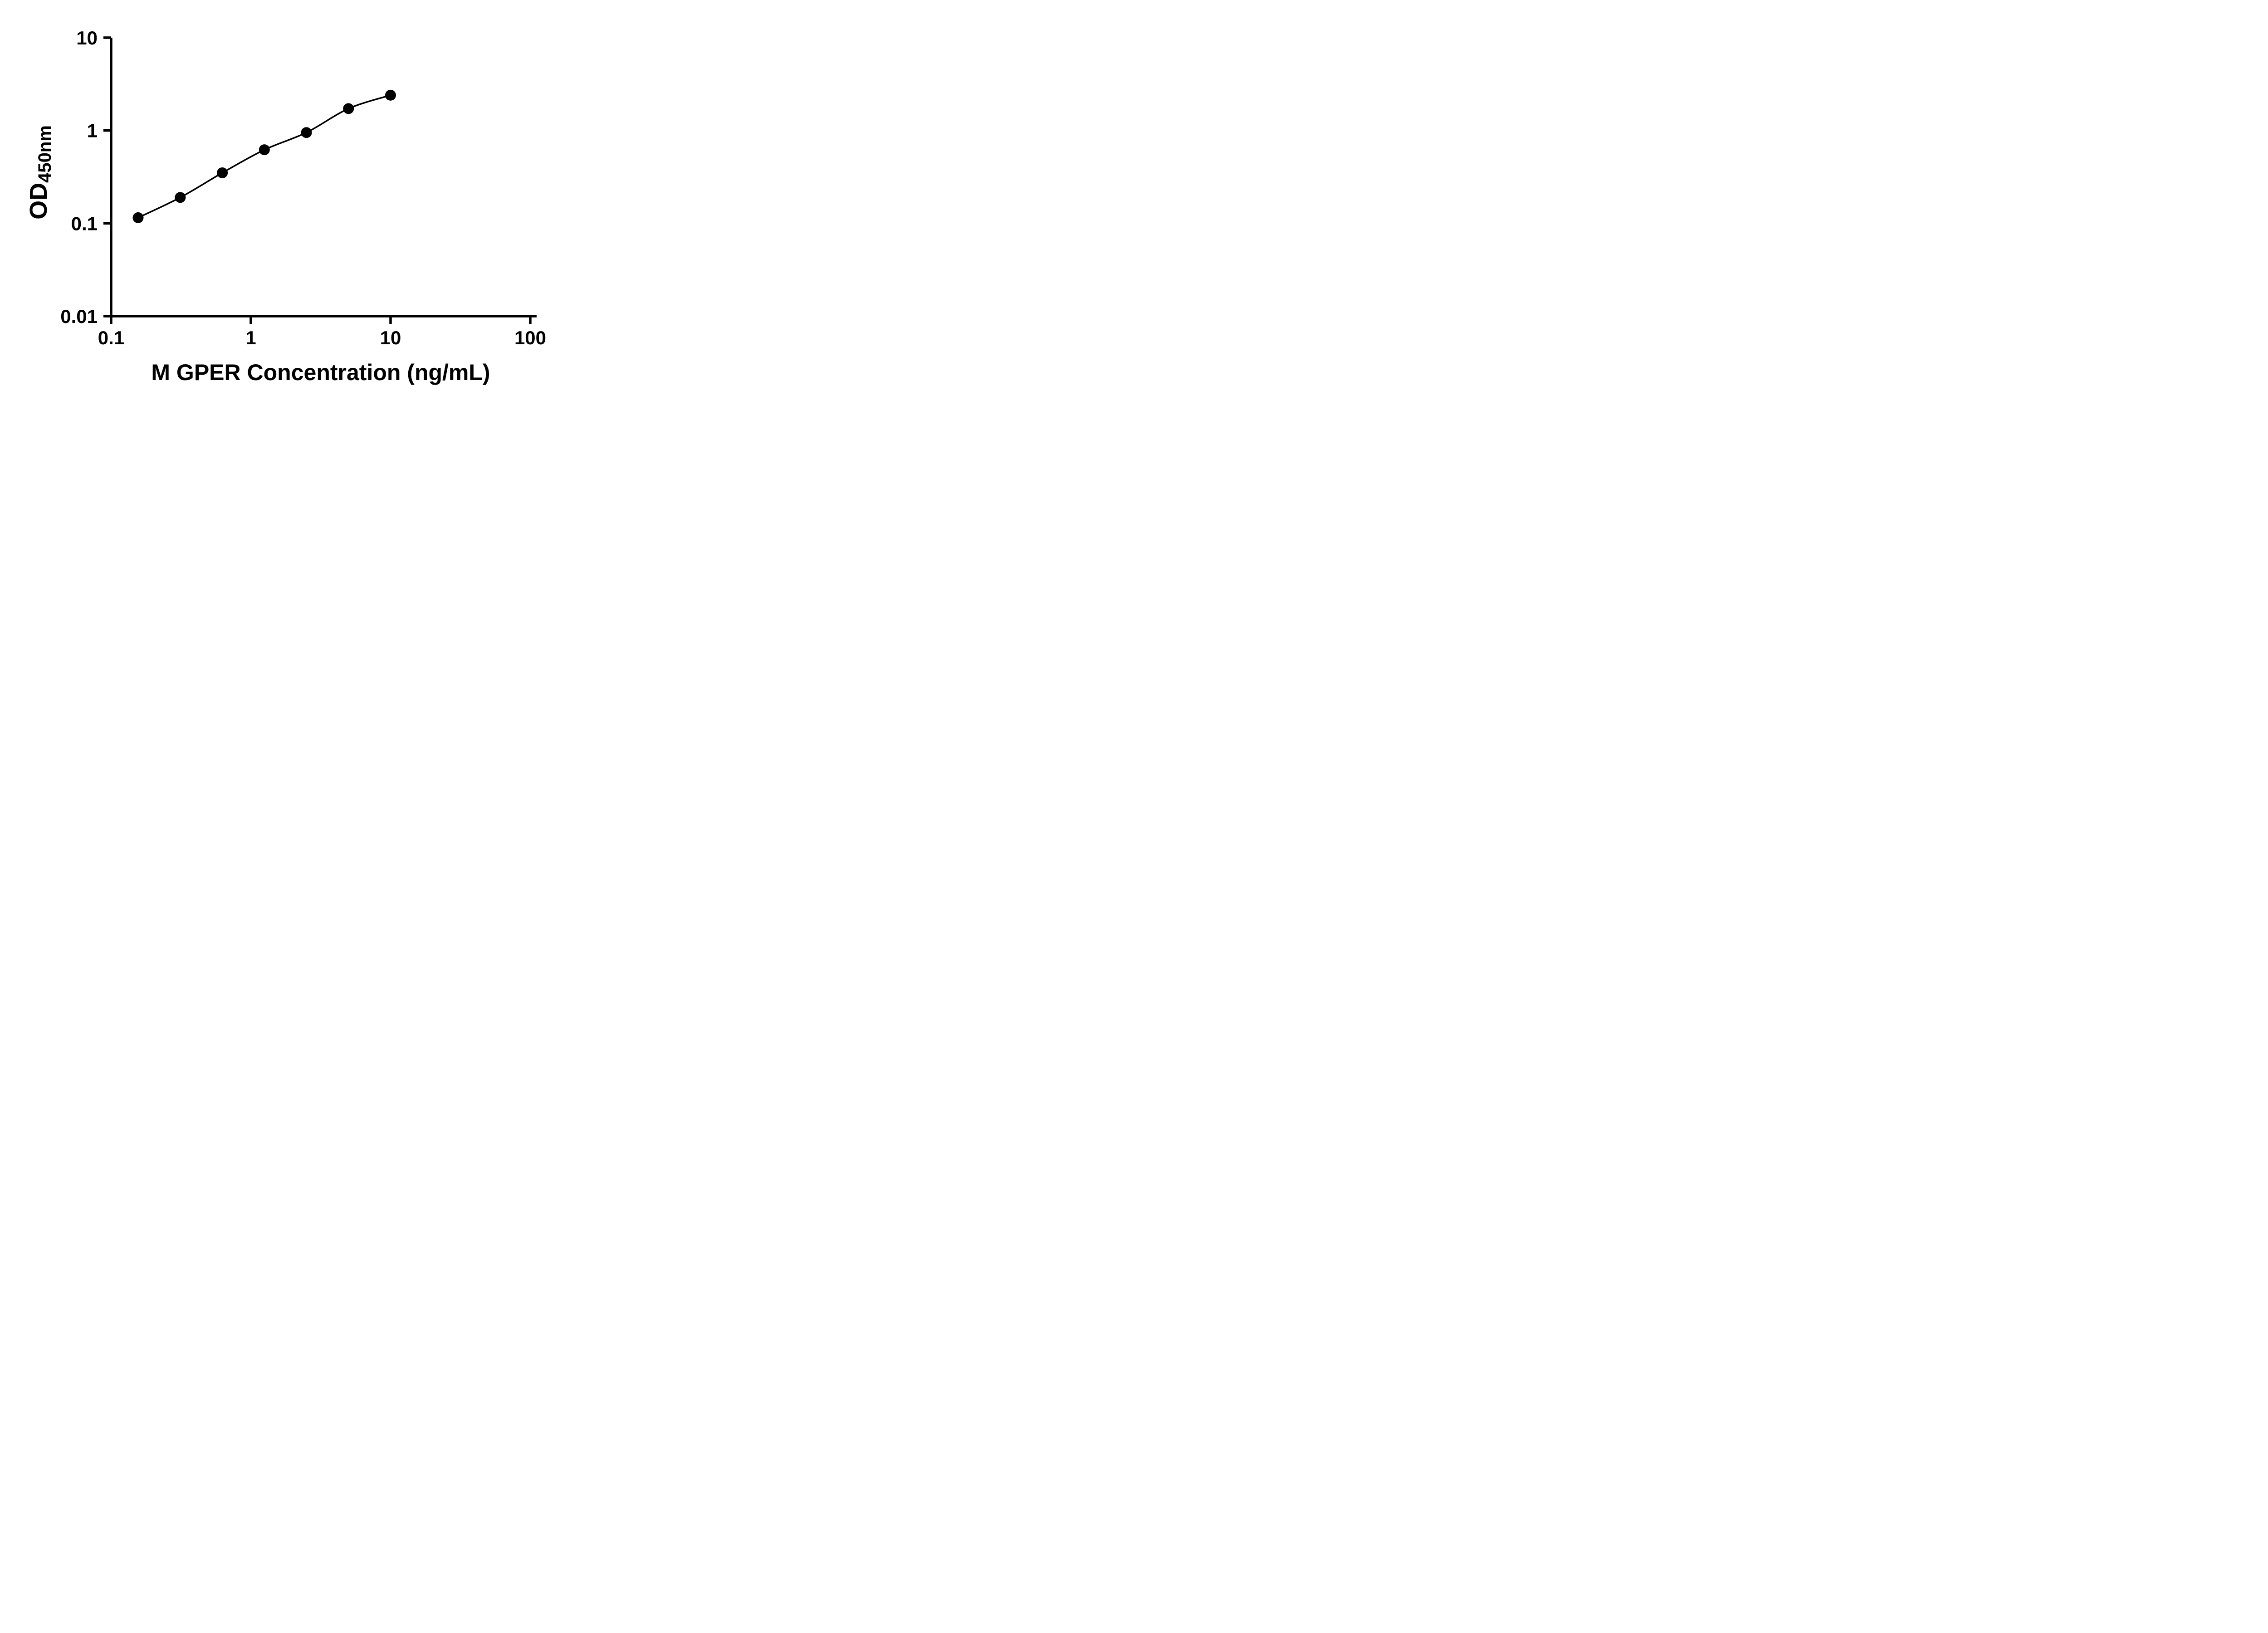  What do you see at coordinates (250, 337) in the screenshot?
I see `x-axis-tick-label: 1` at bounding box center [250, 337].